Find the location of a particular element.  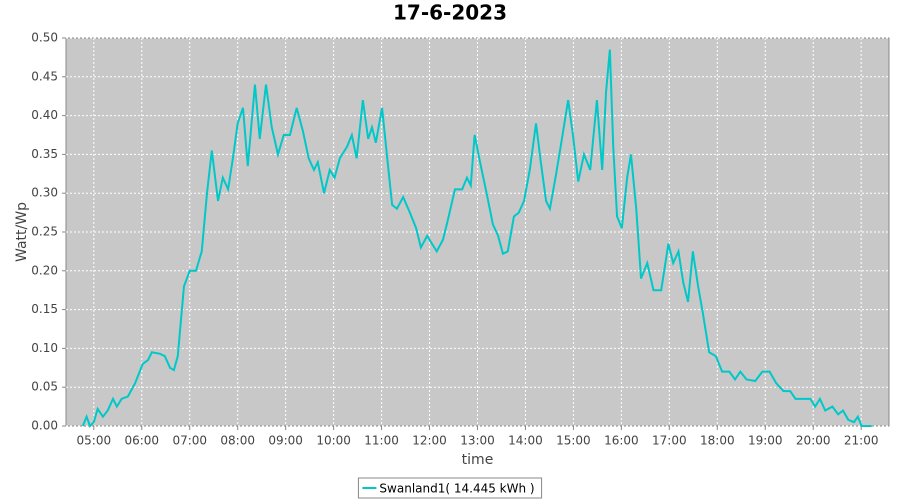

x-tick-label: 11:00 is located at coordinates (381, 441).